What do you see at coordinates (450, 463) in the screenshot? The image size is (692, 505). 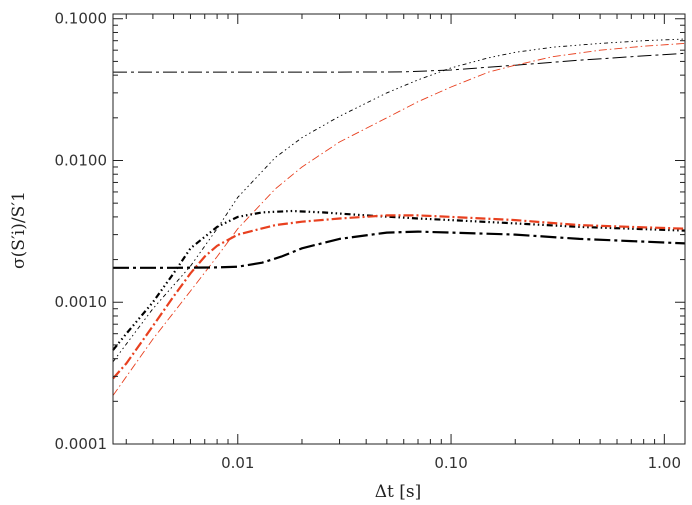 I see `x-tick-label: 0.10` at bounding box center [450, 463].